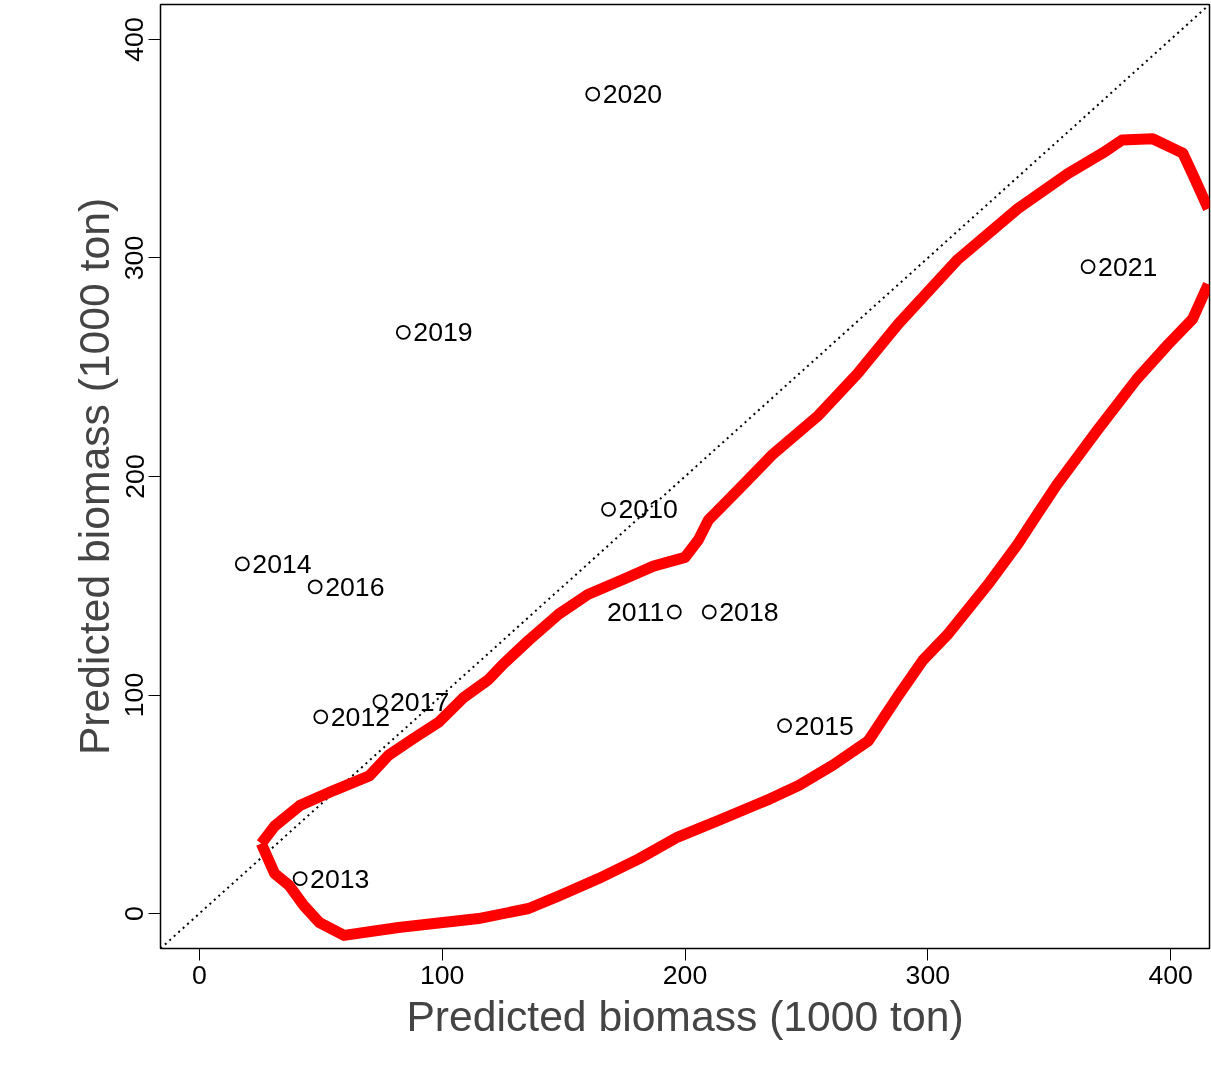 This screenshot has height=1088, width=1211. I want to click on y-tick-label: 200, so click(134, 476).